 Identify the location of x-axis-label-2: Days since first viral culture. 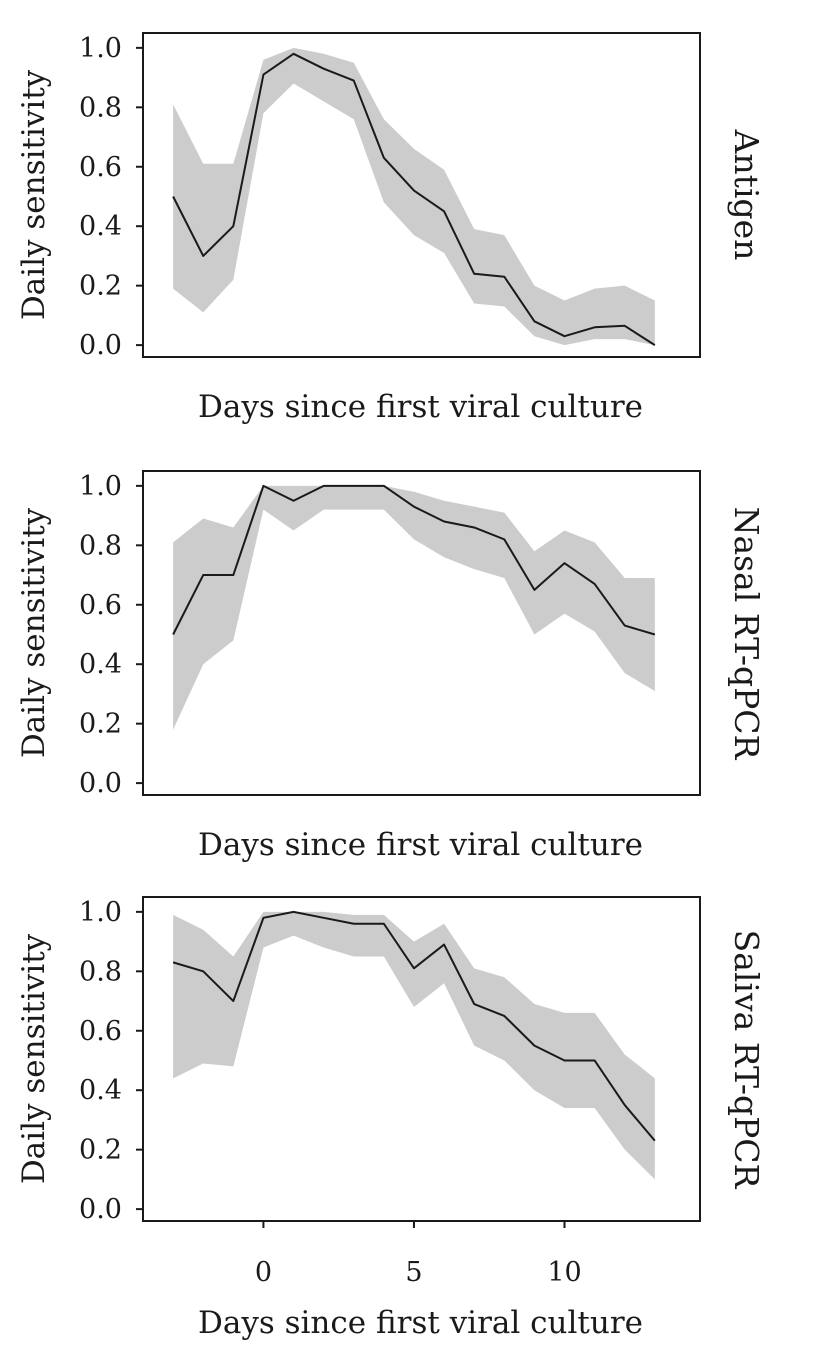
(420, 1323).